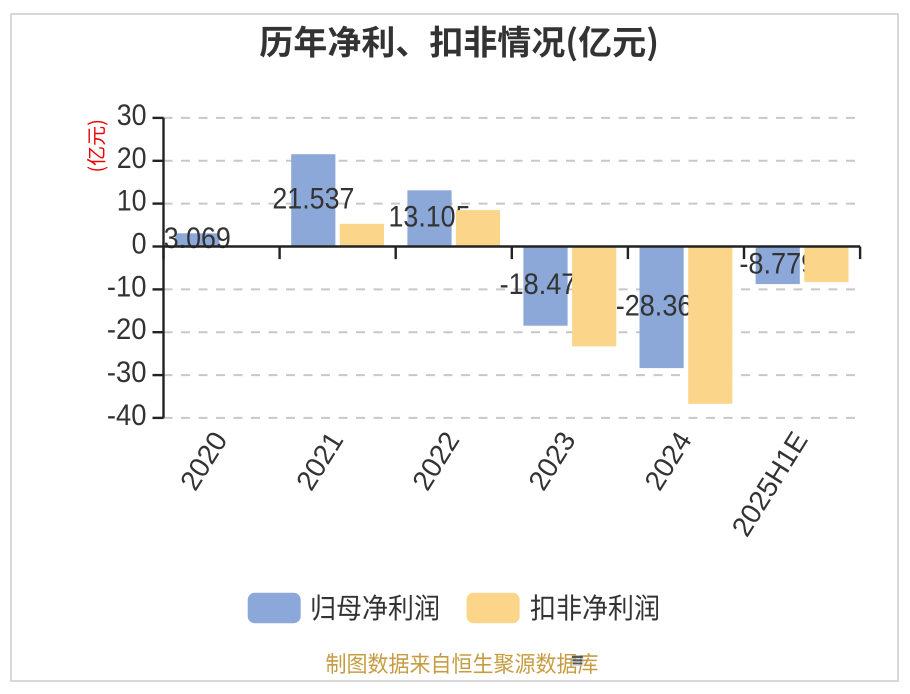 The width and height of the screenshot is (910, 694). I want to click on svg-text: -20, so click(127, 329).